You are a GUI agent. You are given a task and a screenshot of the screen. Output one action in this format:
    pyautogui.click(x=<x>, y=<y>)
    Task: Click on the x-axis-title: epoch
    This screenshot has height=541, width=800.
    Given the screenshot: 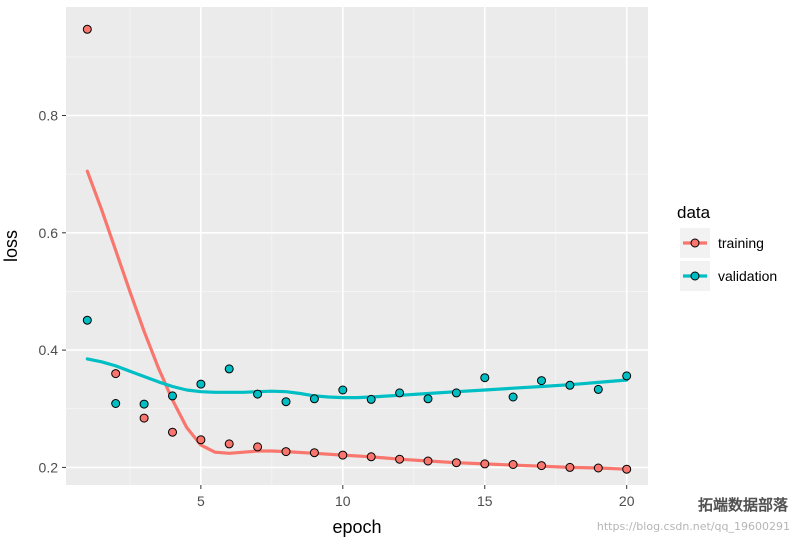 What is the action you would take?
    pyautogui.click(x=356, y=527)
    